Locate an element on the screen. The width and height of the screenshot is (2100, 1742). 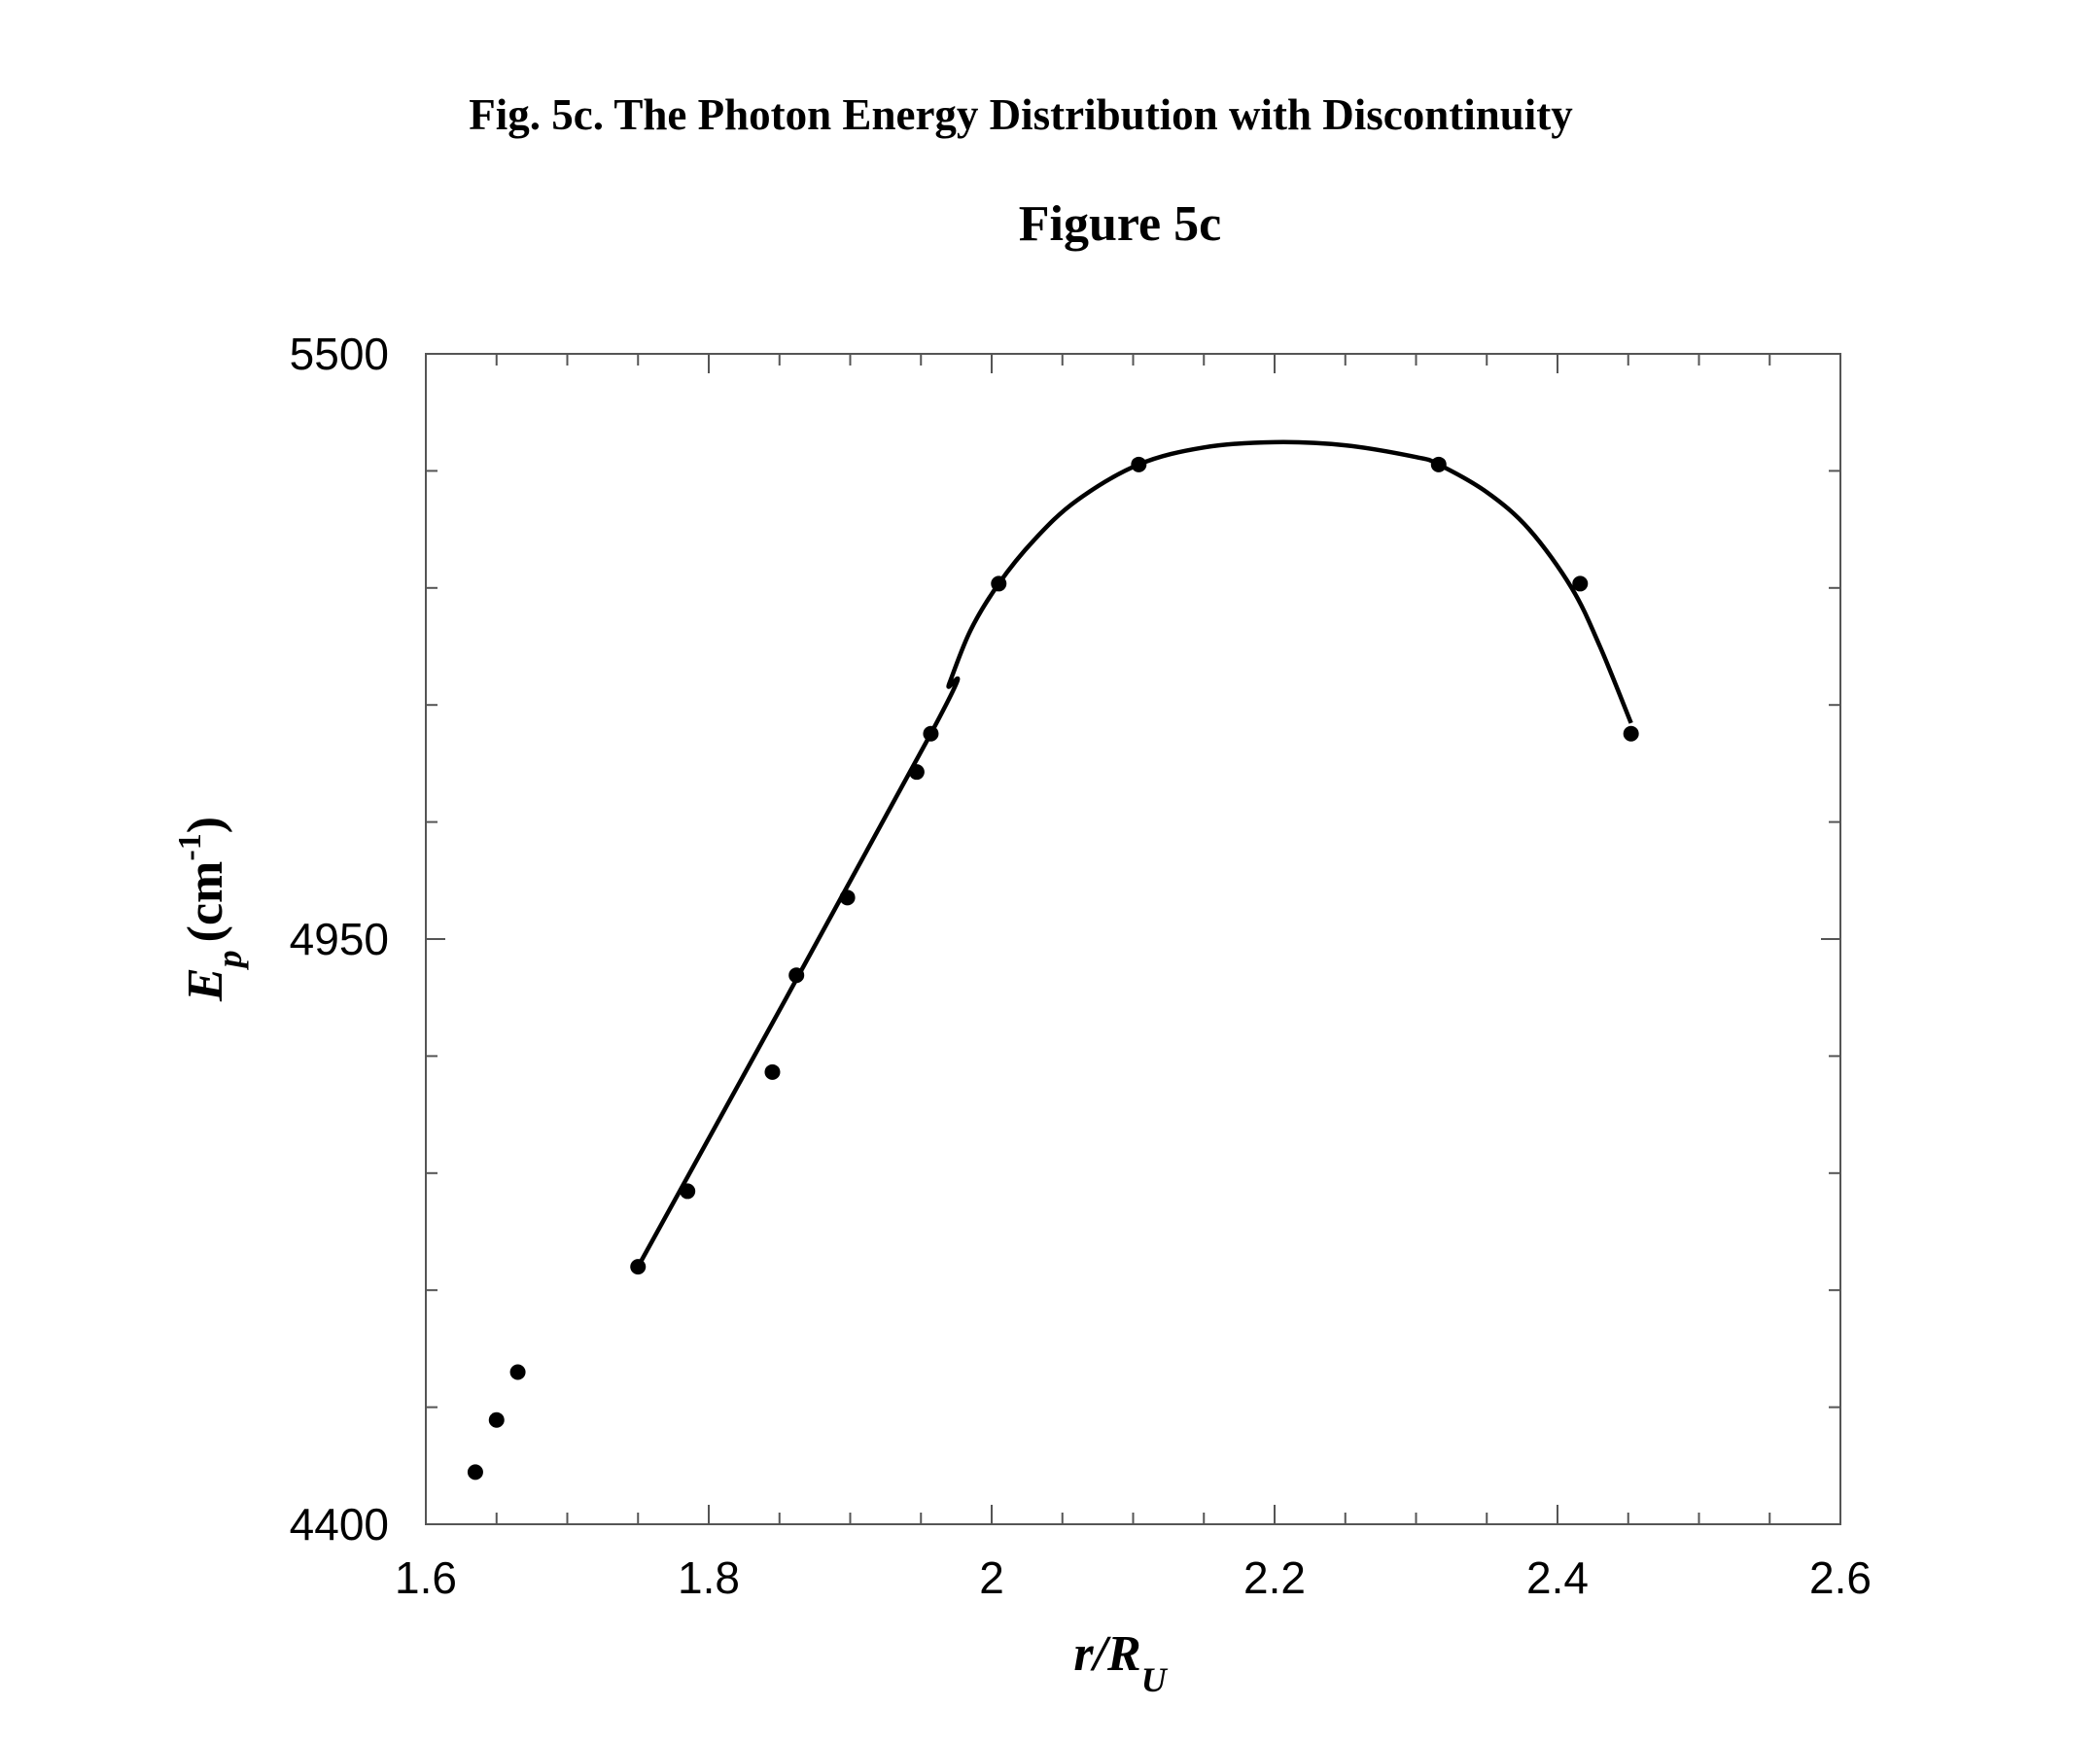
y-axis-label-unit-close: ) is located at coordinates (205, 825).